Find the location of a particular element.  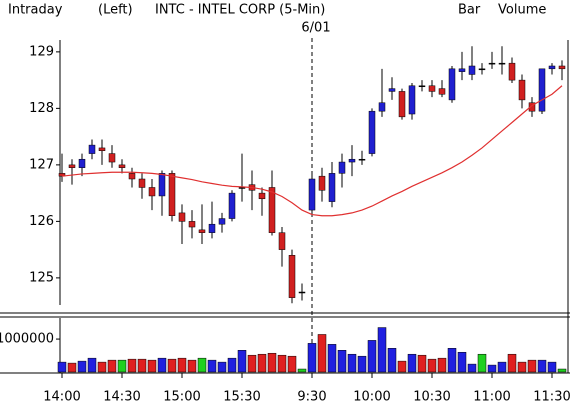

x-tick-label: 14:30 is located at coordinates (121, 397).